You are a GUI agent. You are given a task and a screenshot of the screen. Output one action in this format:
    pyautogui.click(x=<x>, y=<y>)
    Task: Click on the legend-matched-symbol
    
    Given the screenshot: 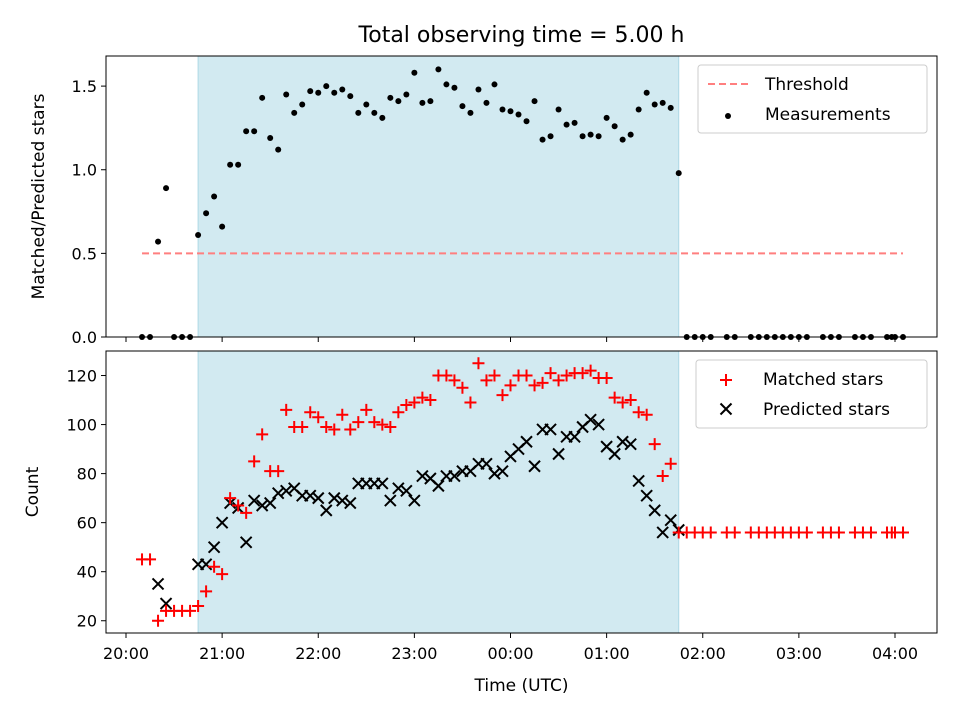 What is the action you would take?
    pyautogui.click(x=726, y=380)
    